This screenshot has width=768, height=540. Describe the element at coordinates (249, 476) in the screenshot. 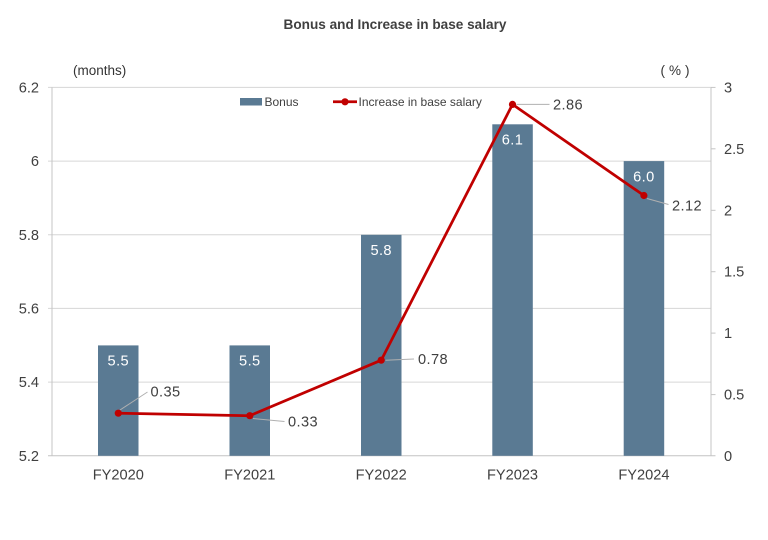

I see `svg-text: FY2021` at that location.